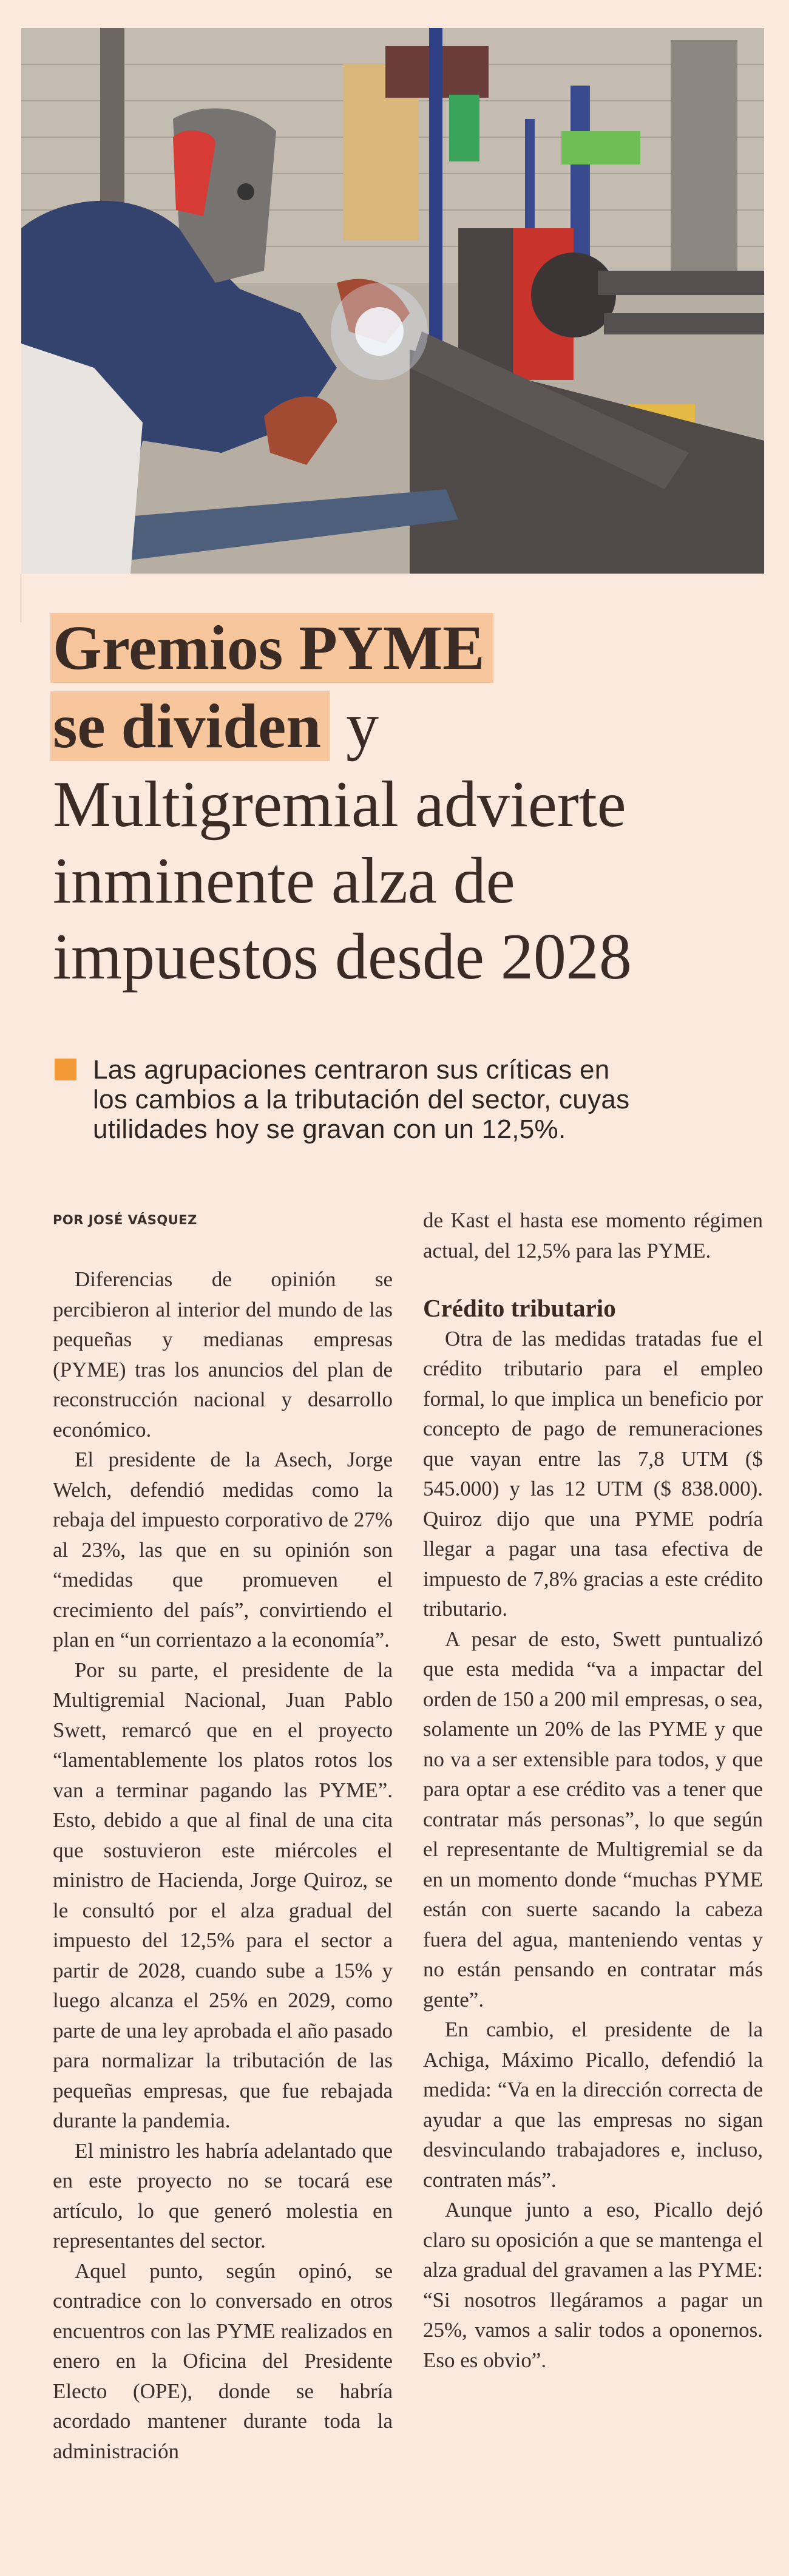 This screenshot has width=789, height=2576. What do you see at coordinates (354, 726) in the screenshot?
I see `headline-line-2-rest: y` at bounding box center [354, 726].